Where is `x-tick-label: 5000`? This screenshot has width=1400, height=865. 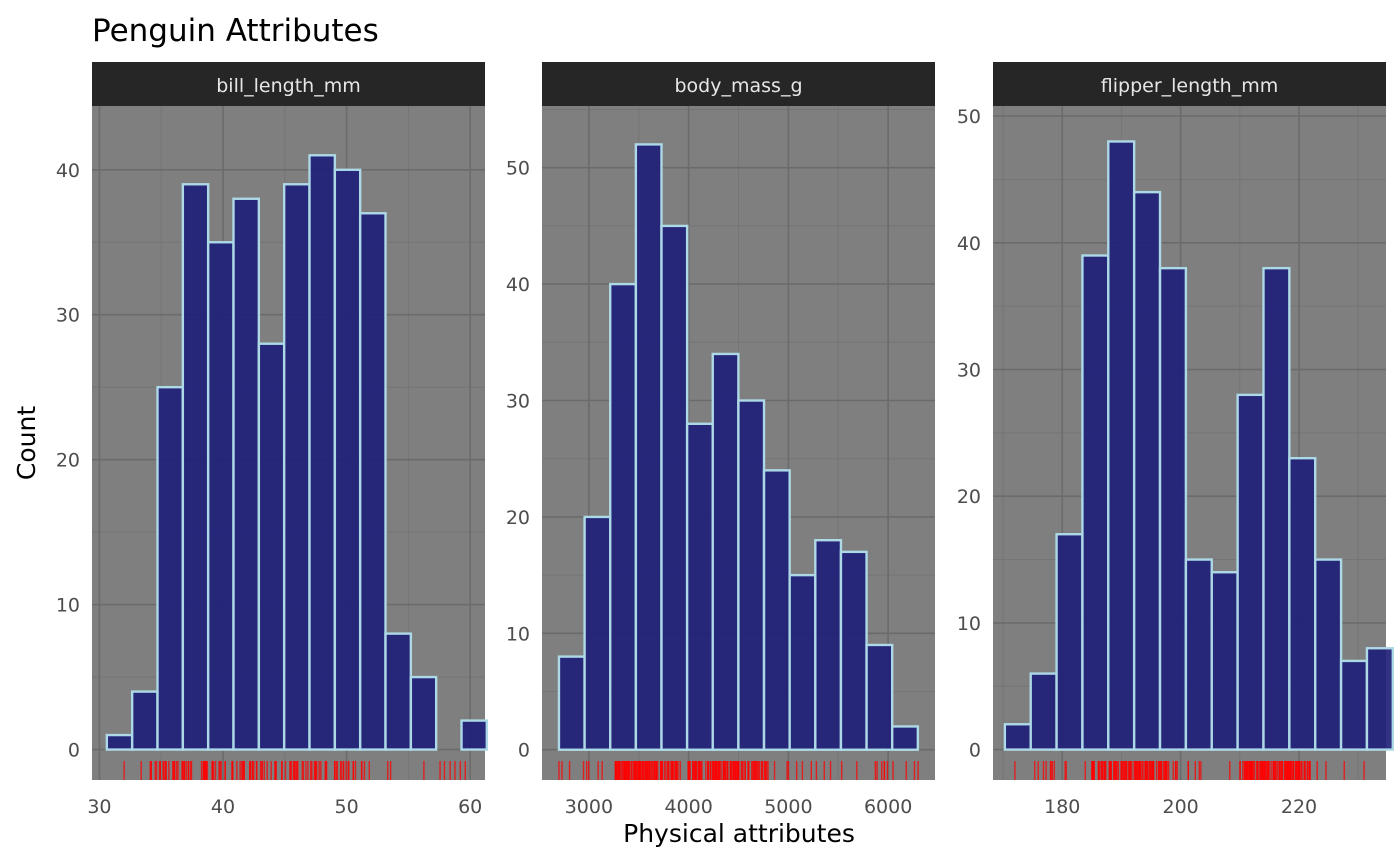
x-tick-label: 5000 is located at coordinates (788, 807).